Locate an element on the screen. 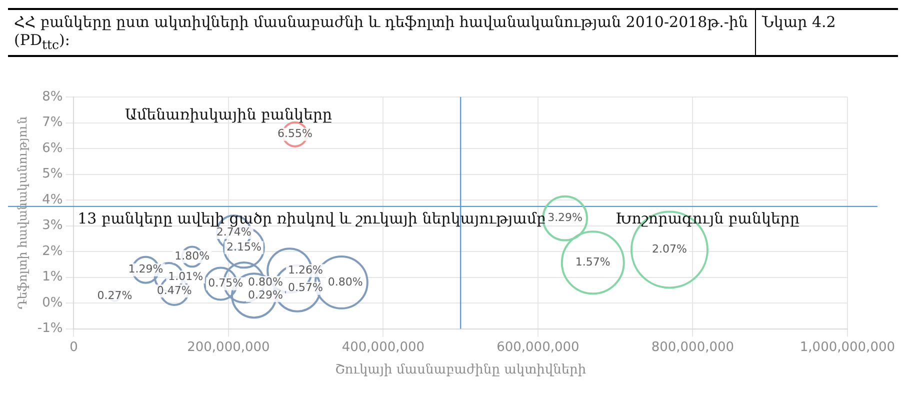  x-axis-title: Շուկայի մասնաբաժինը ակտիվների is located at coordinates (460, 370).